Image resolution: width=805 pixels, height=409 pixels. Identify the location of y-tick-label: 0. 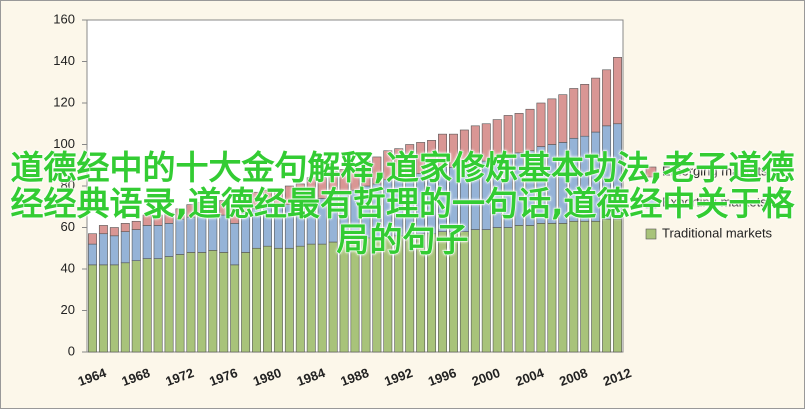
(71, 350).